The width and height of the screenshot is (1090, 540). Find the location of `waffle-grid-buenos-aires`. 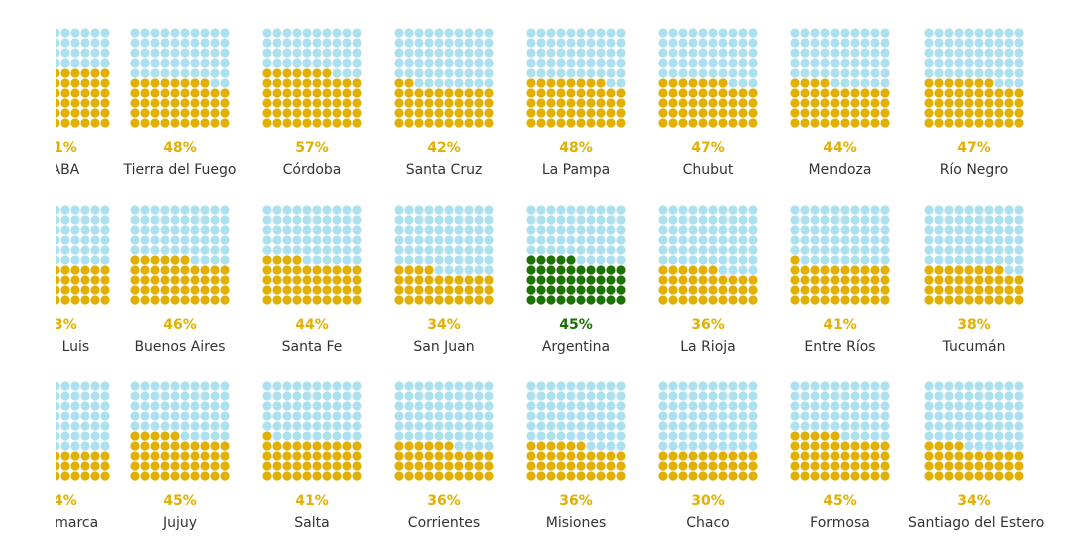

waffle-grid-buenos-aires is located at coordinates (180, 255).